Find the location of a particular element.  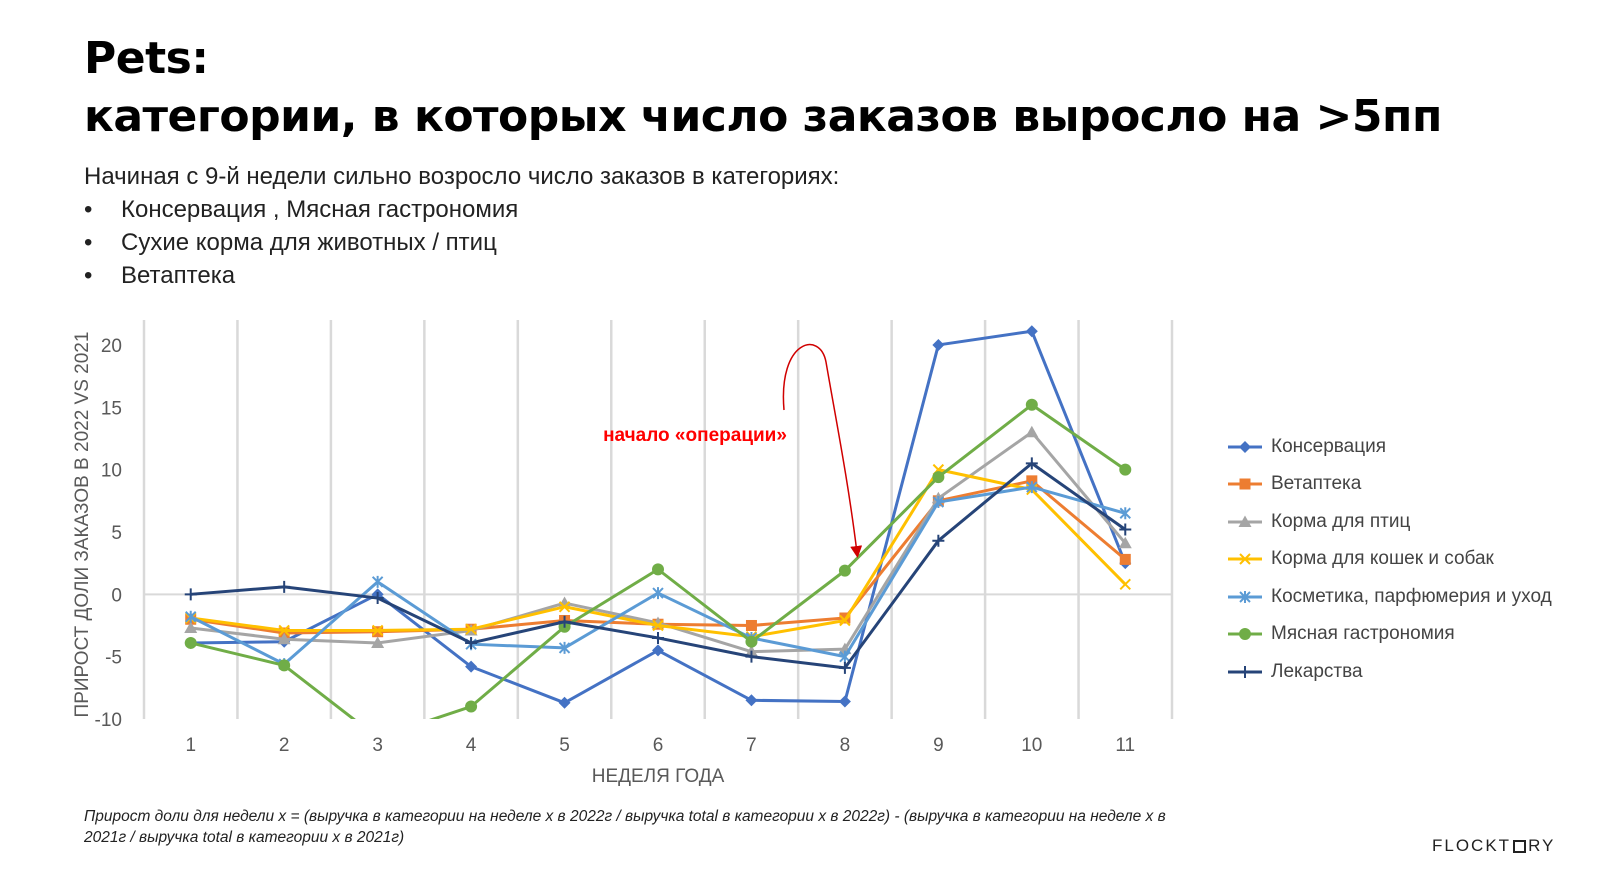

y-tick-label: -10 is located at coordinates (108, 720).